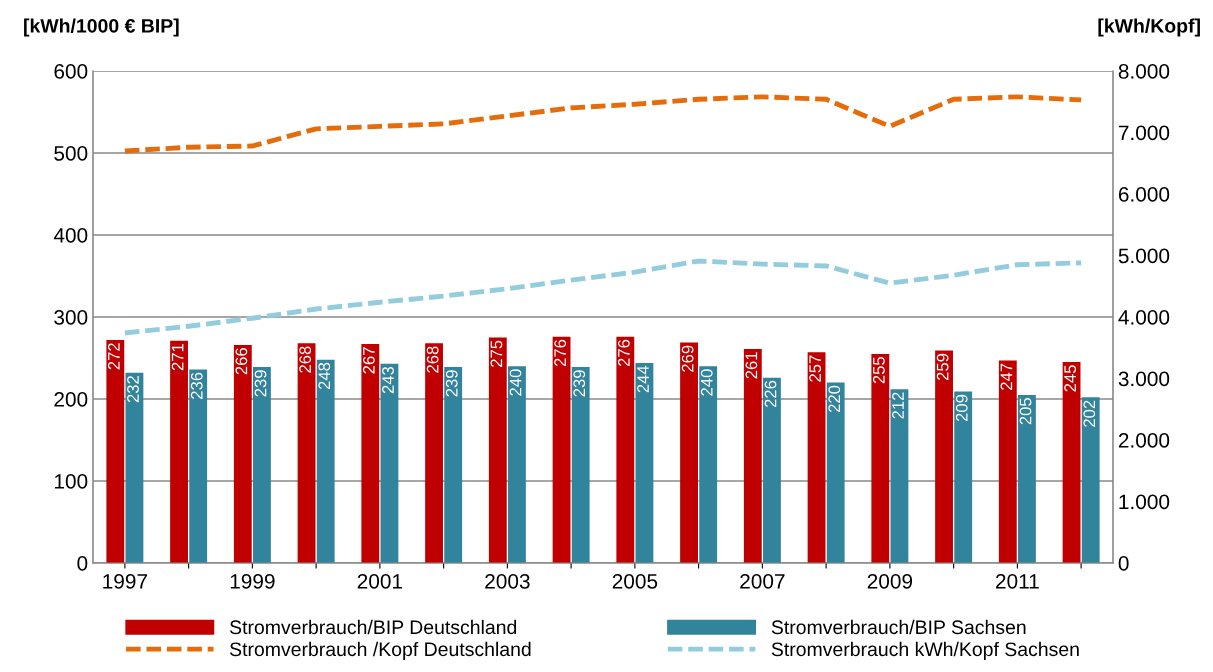 This screenshot has height=672, width=1213. I want to click on y-tick-label: 100, so click(71, 481).